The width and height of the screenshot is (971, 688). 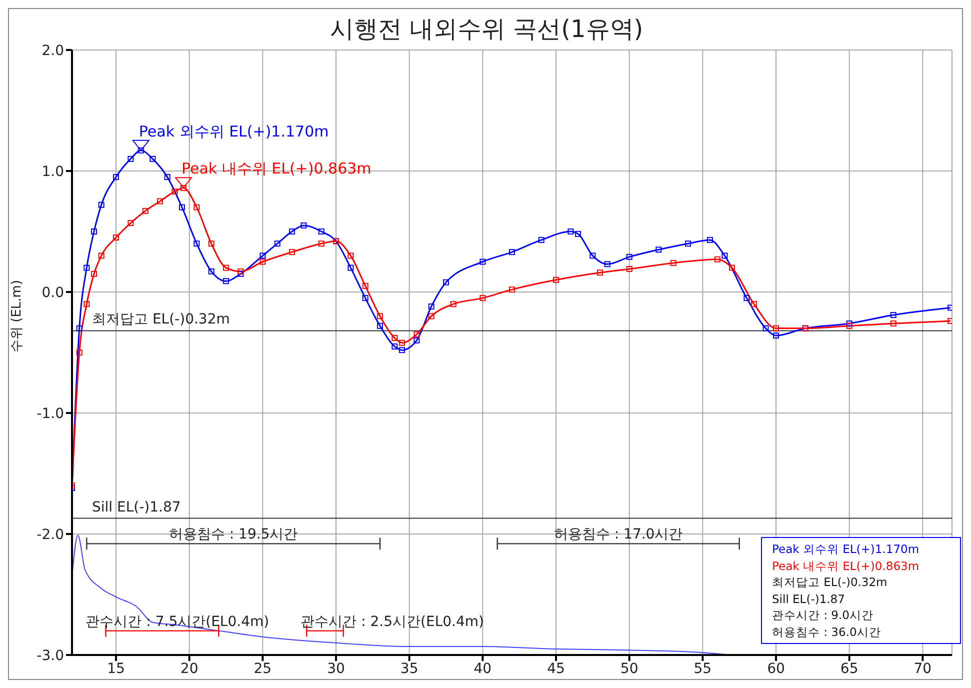 I want to click on annotation: 허용침수 : 19.5시간, so click(x=233, y=534).